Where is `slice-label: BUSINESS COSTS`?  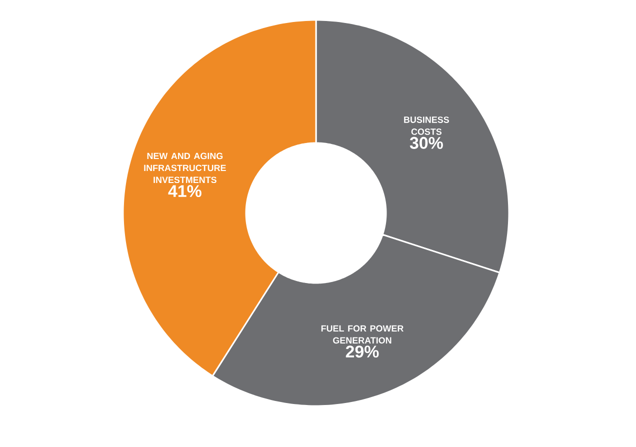
slice-label: BUSINESS COSTS is located at coordinates (426, 125).